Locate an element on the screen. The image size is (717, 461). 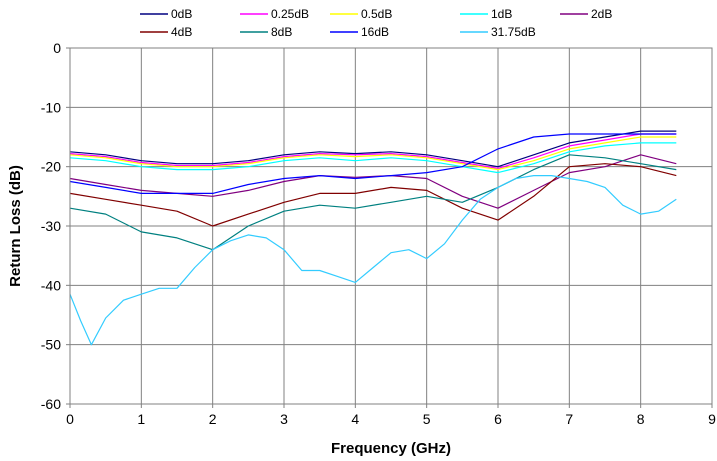
x-axis-title: Frequency (GHz) is located at coordinates (391, 448).